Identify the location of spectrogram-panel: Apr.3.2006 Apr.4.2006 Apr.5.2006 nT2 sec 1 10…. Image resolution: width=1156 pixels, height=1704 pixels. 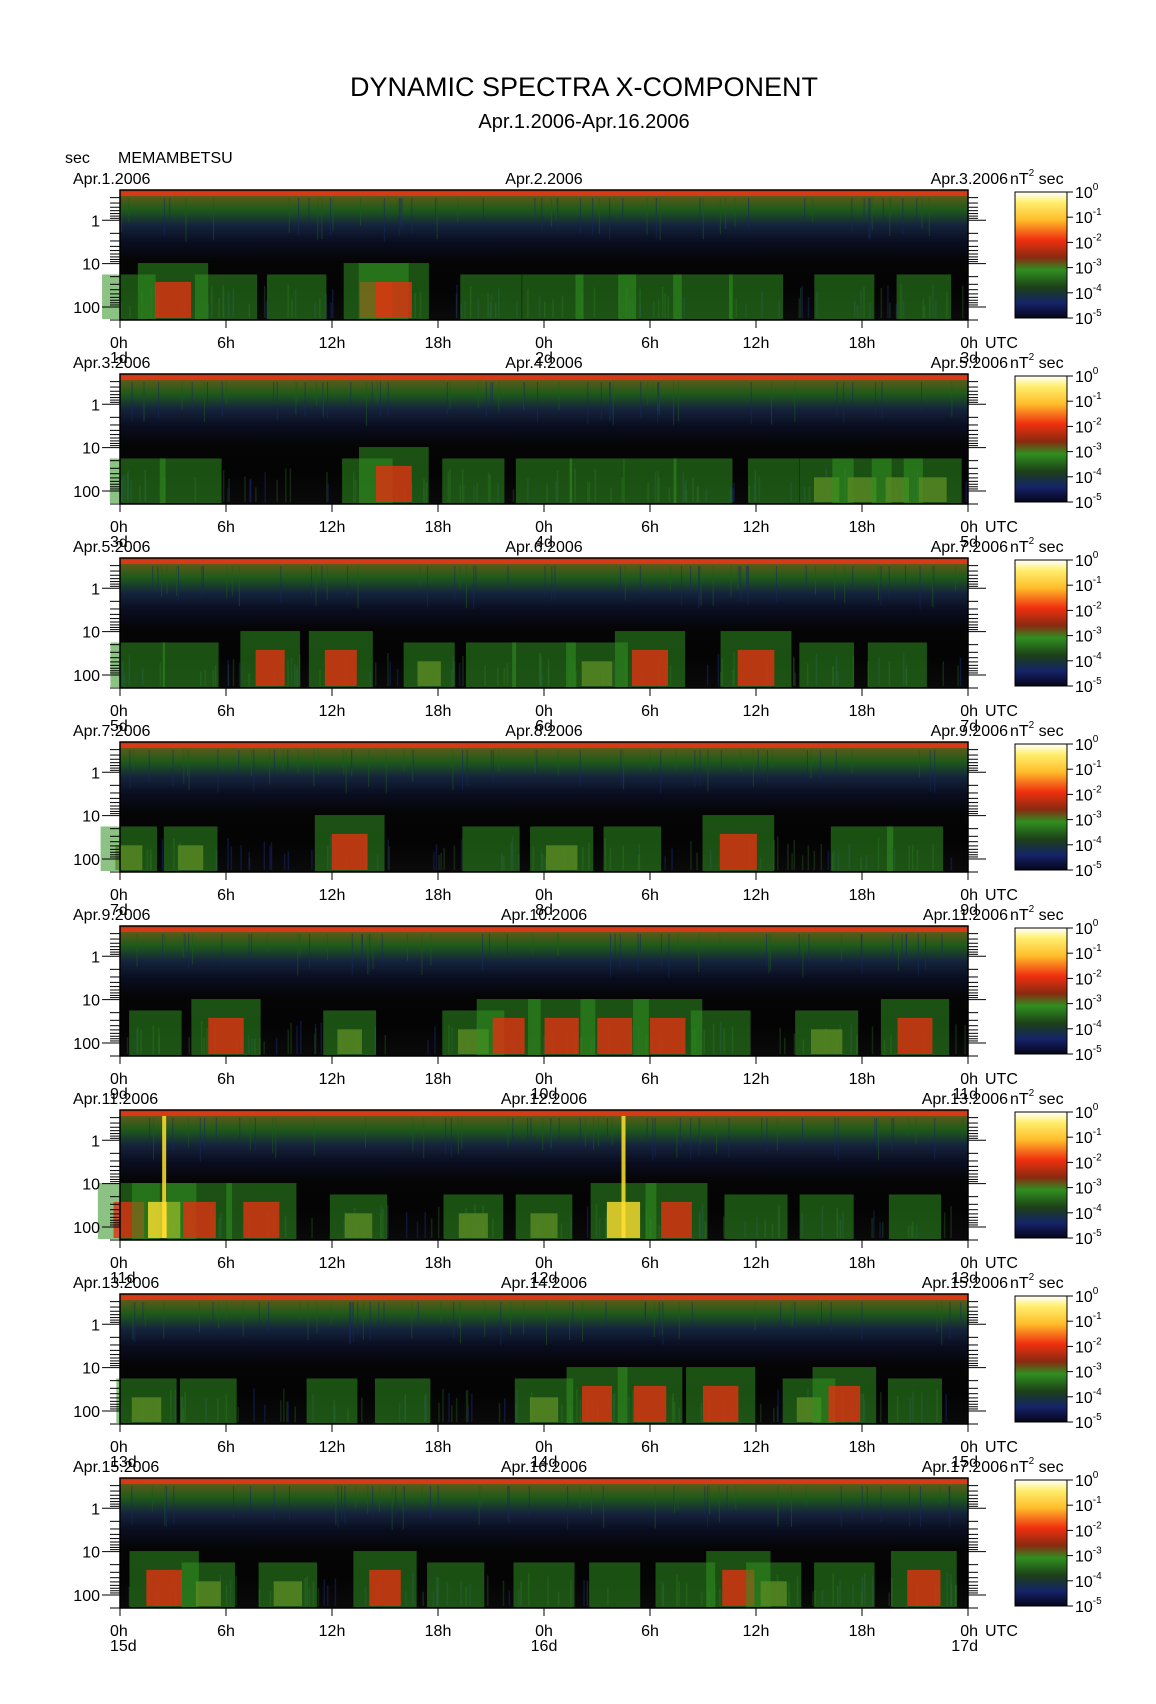
(587, 451).